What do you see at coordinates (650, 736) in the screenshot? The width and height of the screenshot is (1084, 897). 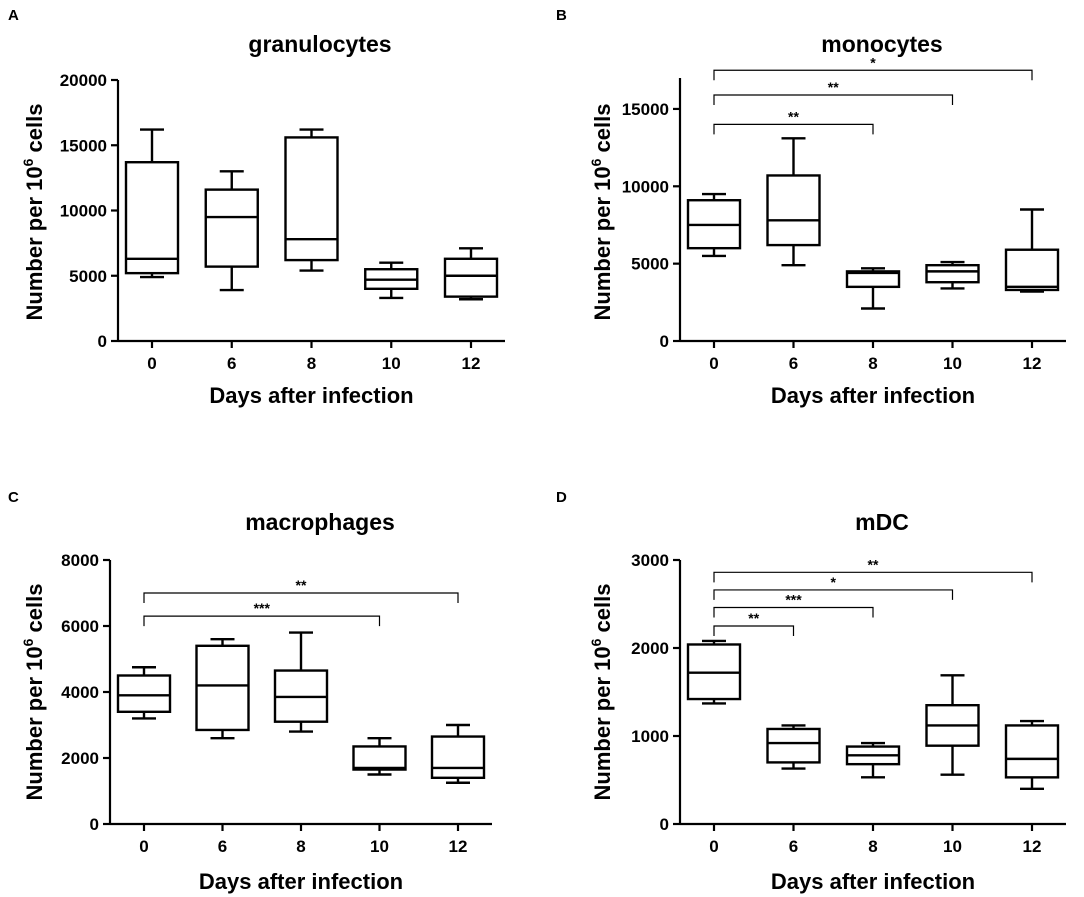 I see `y-tick-label: 1000` at bounding box center [650, 736].